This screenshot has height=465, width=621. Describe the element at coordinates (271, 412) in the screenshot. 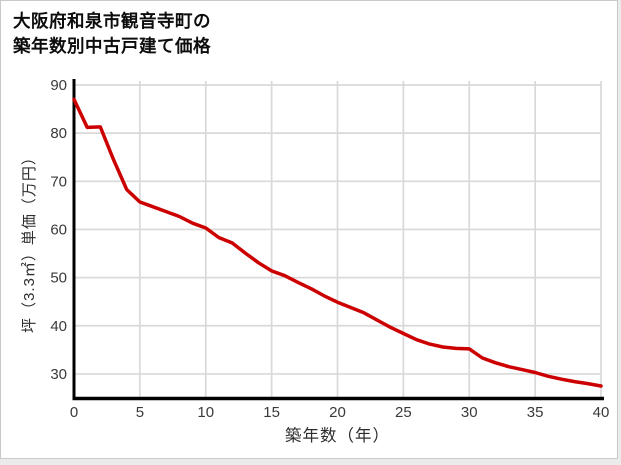

I see `x-tick-label: 15` at that location.